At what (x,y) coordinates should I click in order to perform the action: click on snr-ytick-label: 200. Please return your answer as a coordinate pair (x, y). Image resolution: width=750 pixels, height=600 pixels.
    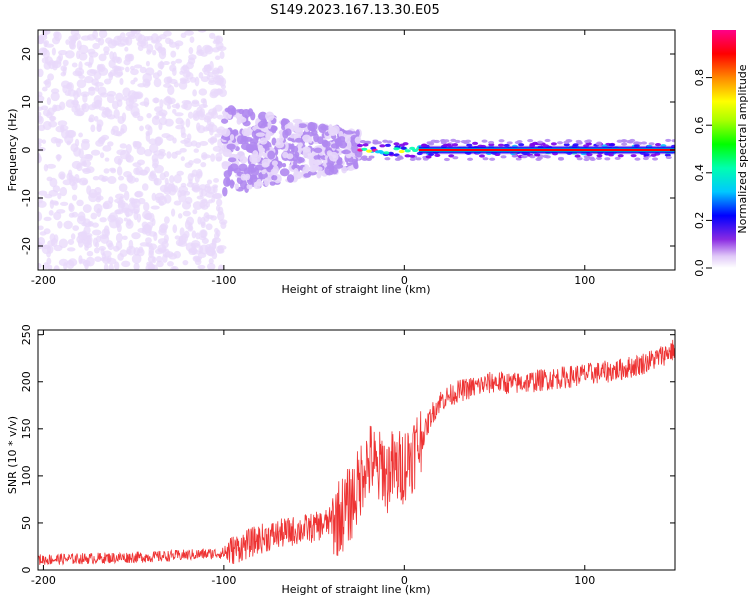
    Looking at the image, I should click on (26, 381).